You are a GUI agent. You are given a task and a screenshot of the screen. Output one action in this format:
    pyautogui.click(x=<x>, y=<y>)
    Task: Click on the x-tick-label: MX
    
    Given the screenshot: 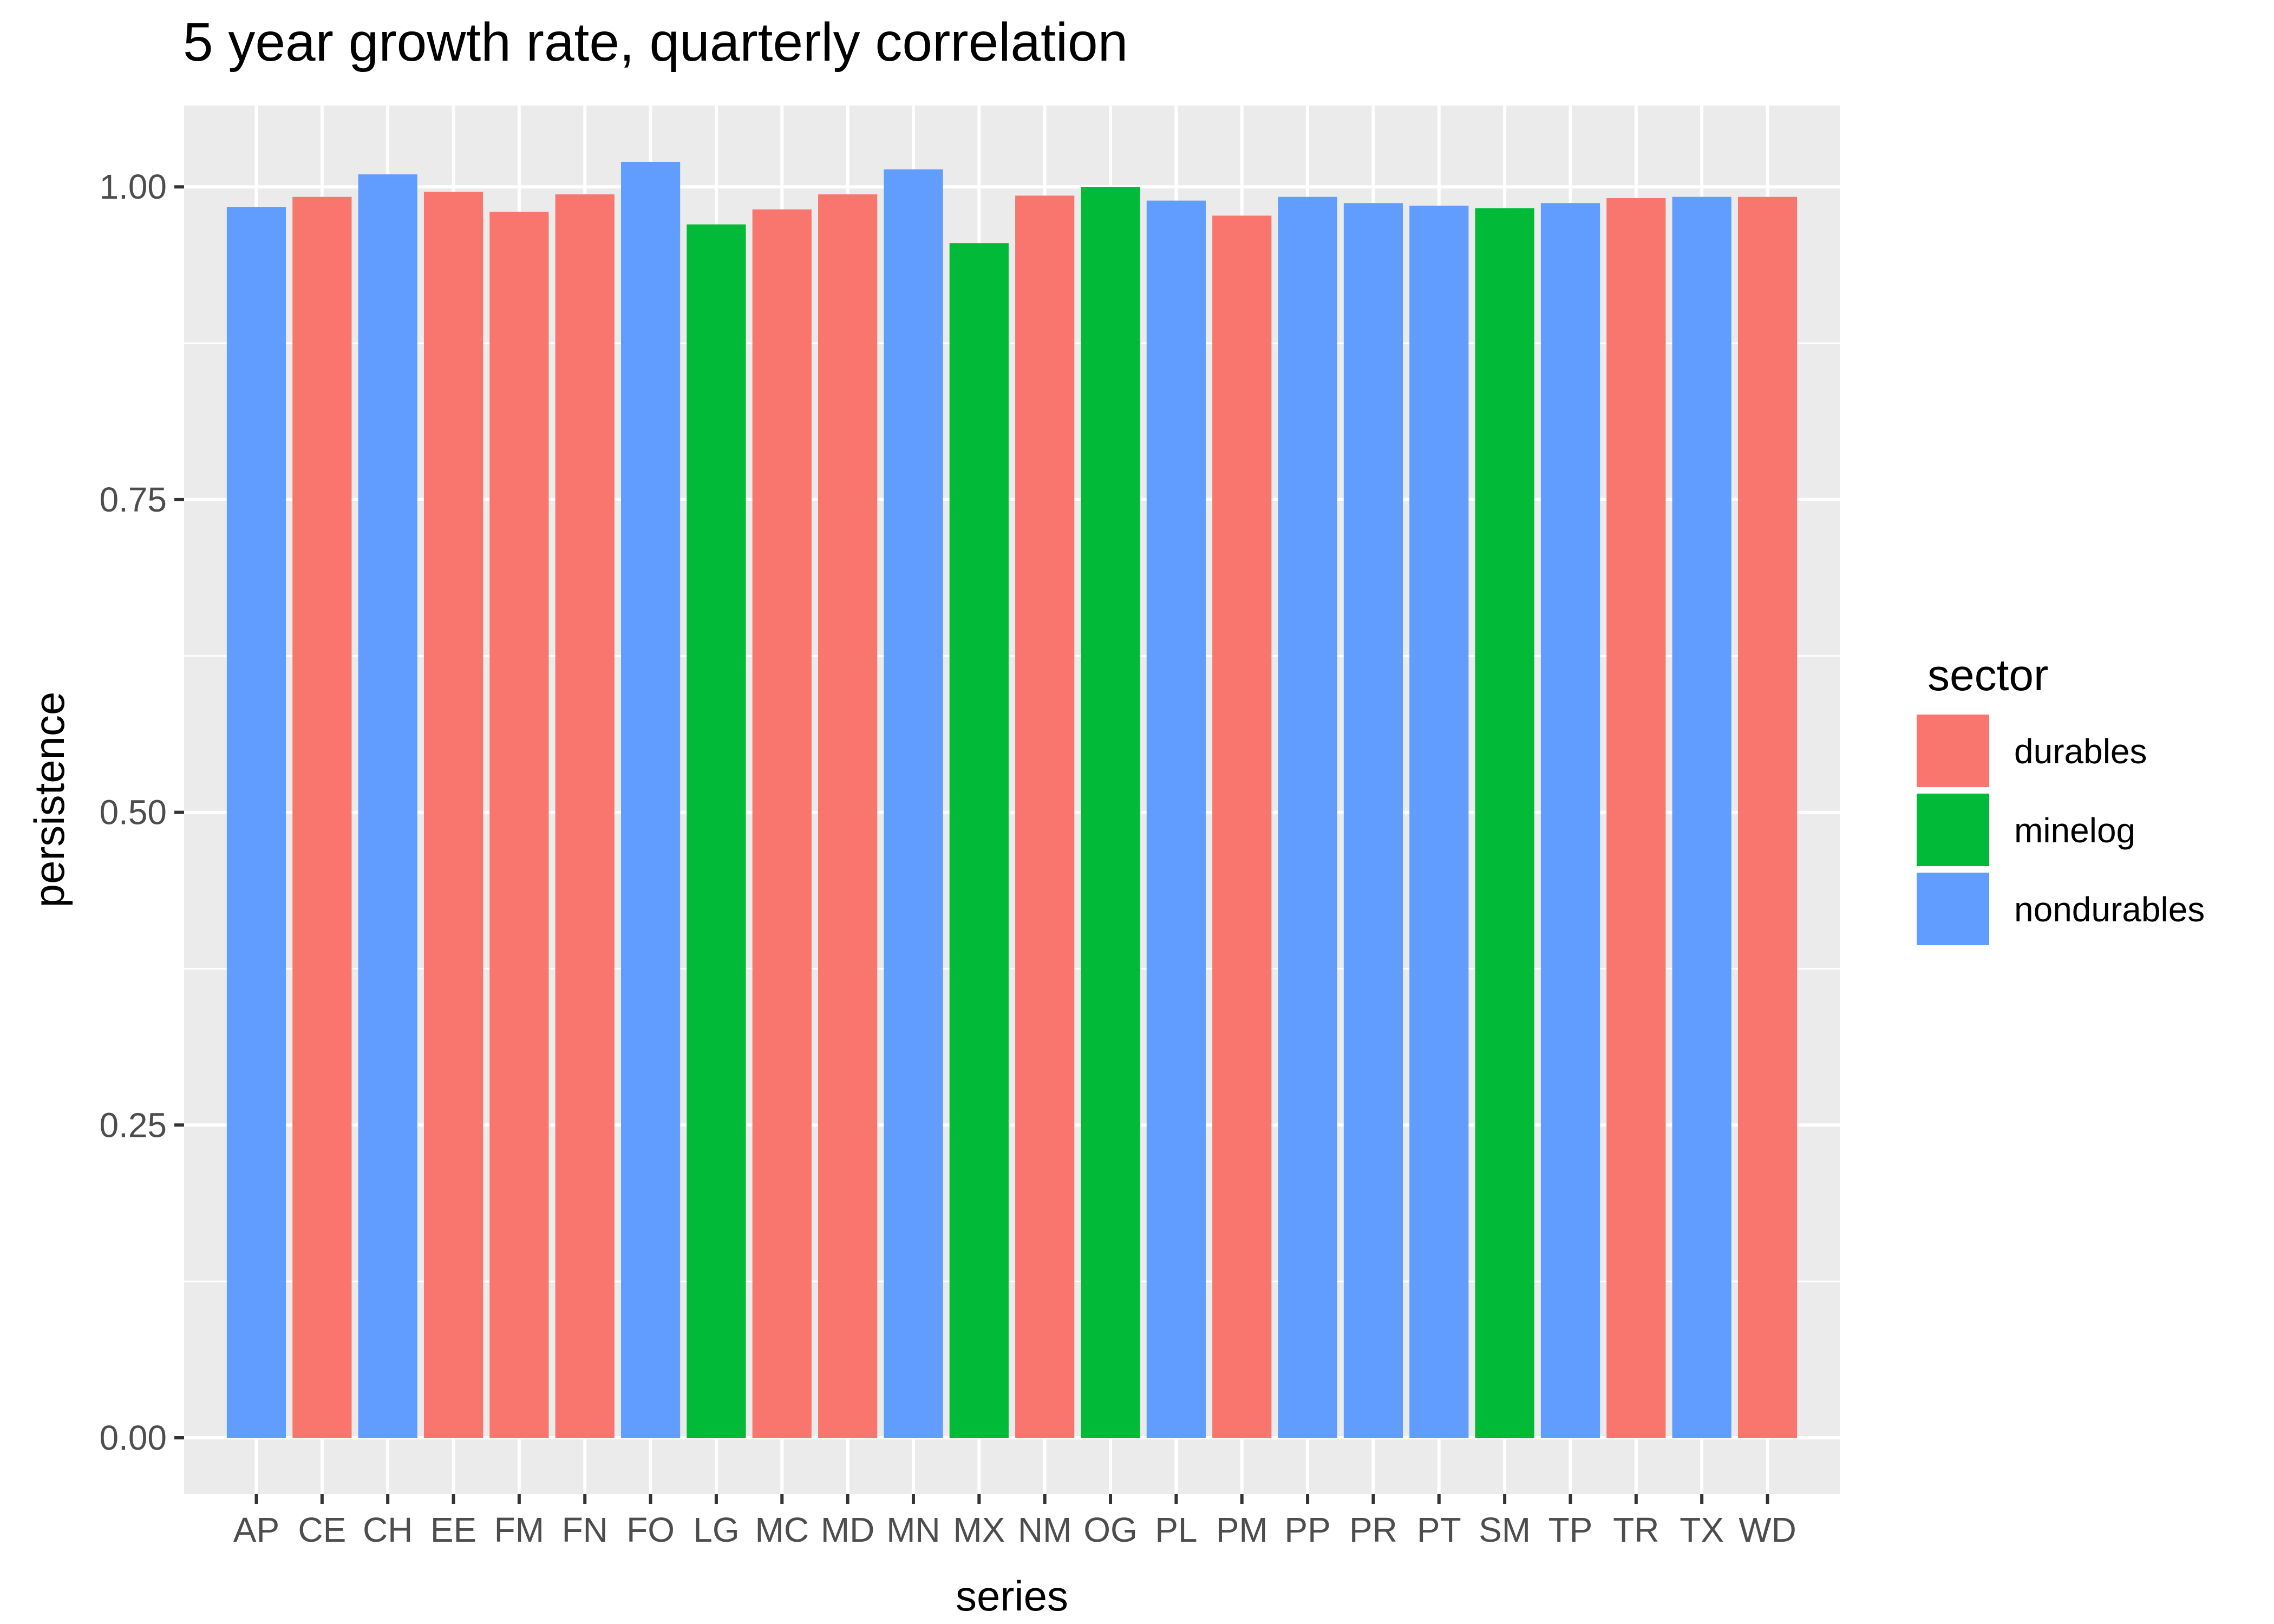 What is the action you would take?
    pyautogui.click(x=979, y=1529)
    